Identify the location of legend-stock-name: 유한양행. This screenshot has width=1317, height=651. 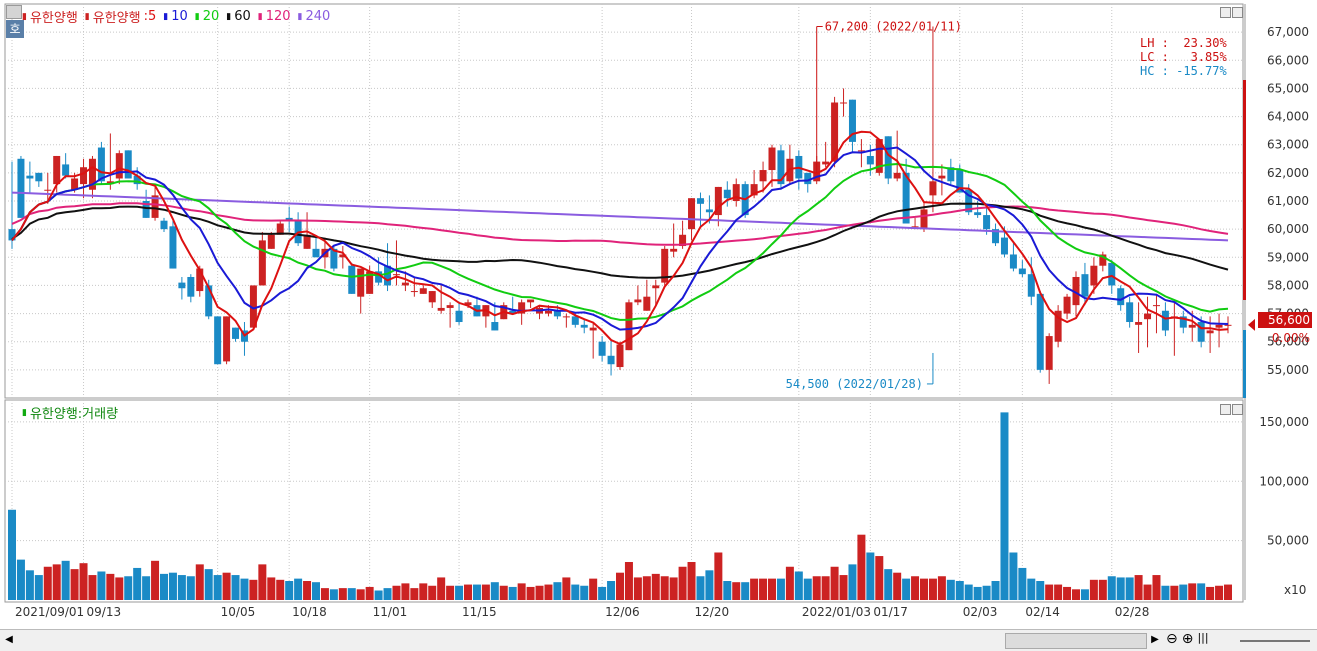
(53, 18).